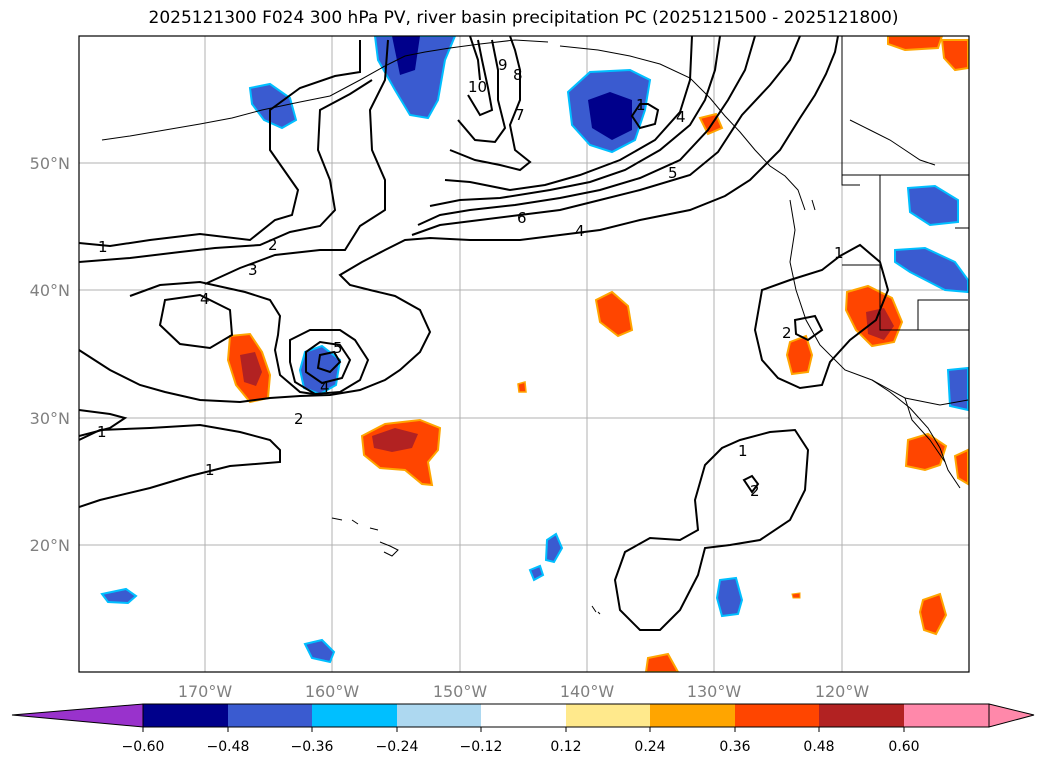  Describe the element at coordinates (522, 218) in the screenshot. I see `contour-label: 6` at that location.